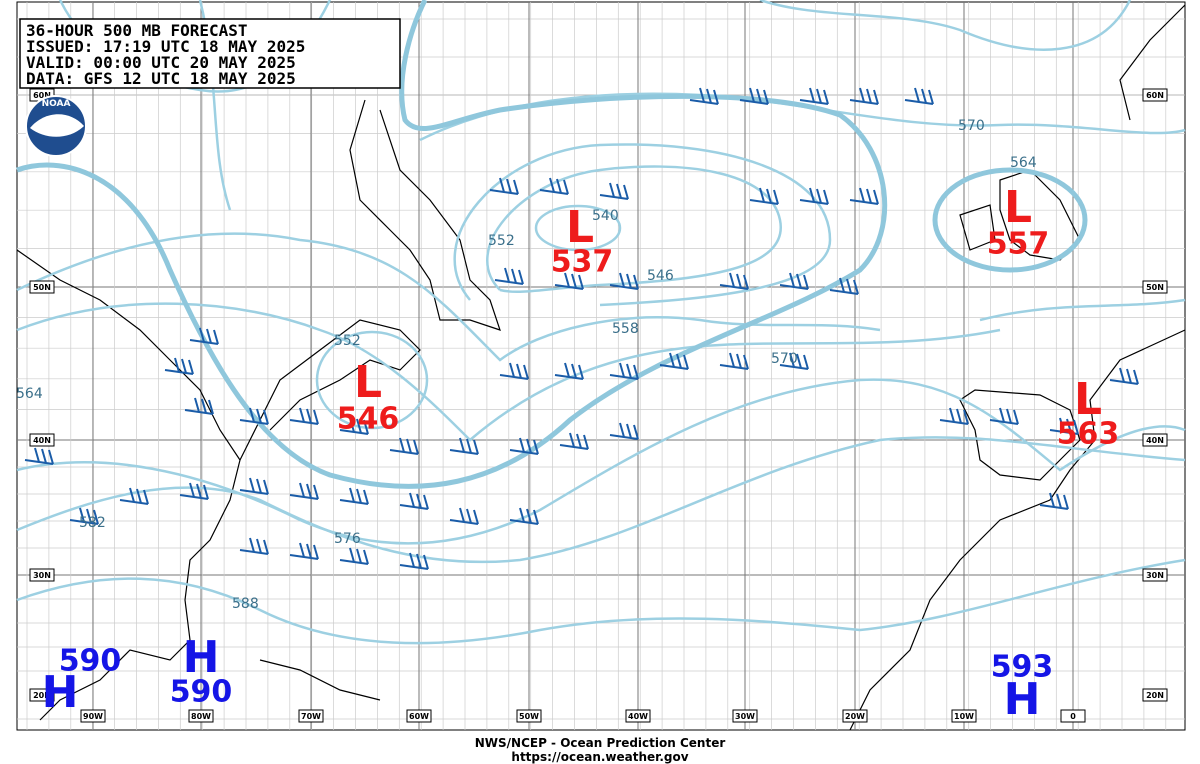  I want to click on contour-label: 588, so click(245, 604).